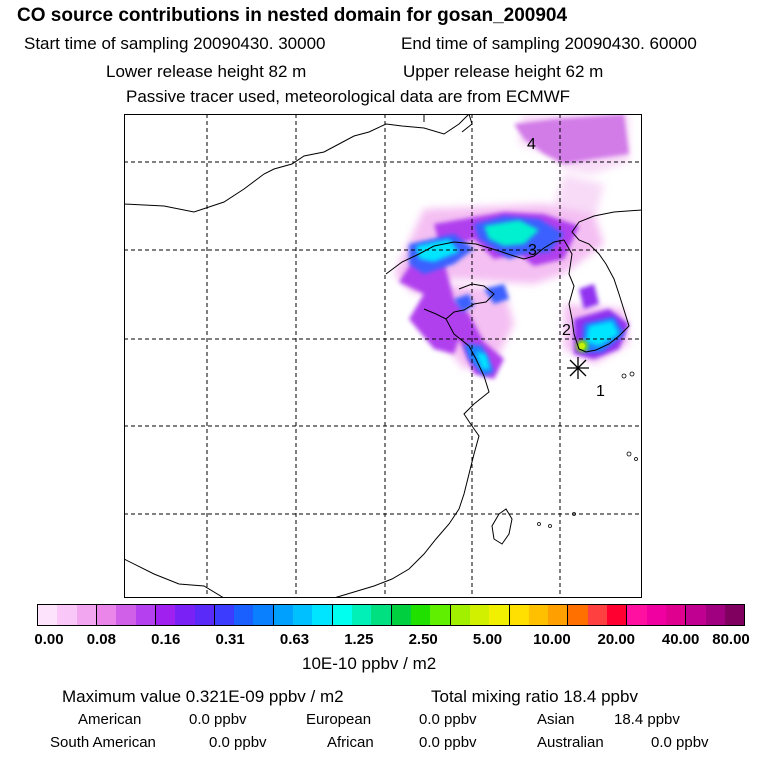  What do you see at coordinates (680, 639) in the screenshot?
I see `colorbar-tick-label: 40.00` at bounding box center [680, 639].